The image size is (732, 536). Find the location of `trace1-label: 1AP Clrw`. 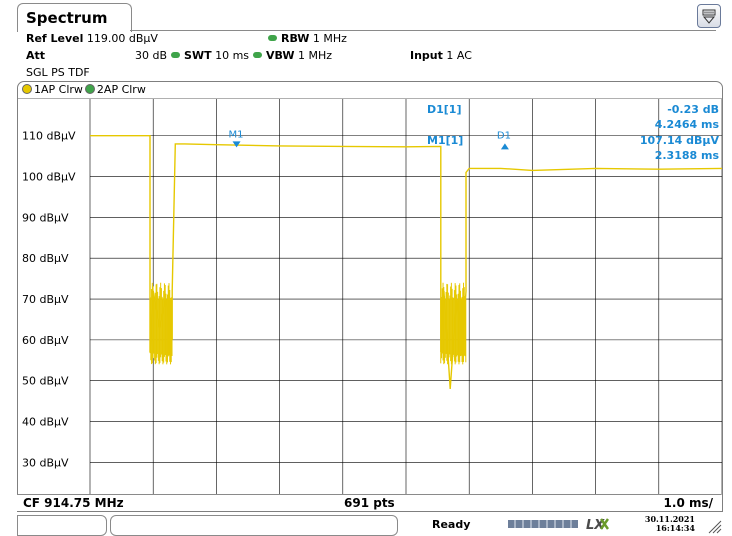

trace1-label: 1AP Clrw is located at coordinates (58, 89).